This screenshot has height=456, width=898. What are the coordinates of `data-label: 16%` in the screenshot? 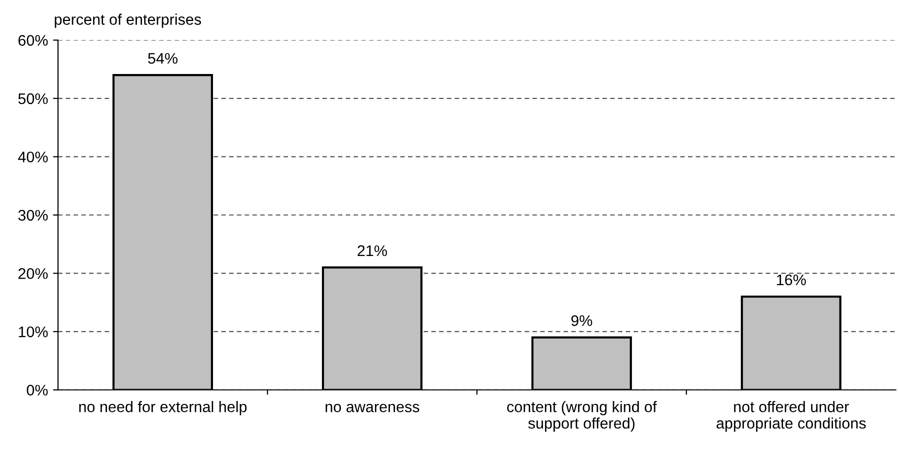 It's located at (791, 280).